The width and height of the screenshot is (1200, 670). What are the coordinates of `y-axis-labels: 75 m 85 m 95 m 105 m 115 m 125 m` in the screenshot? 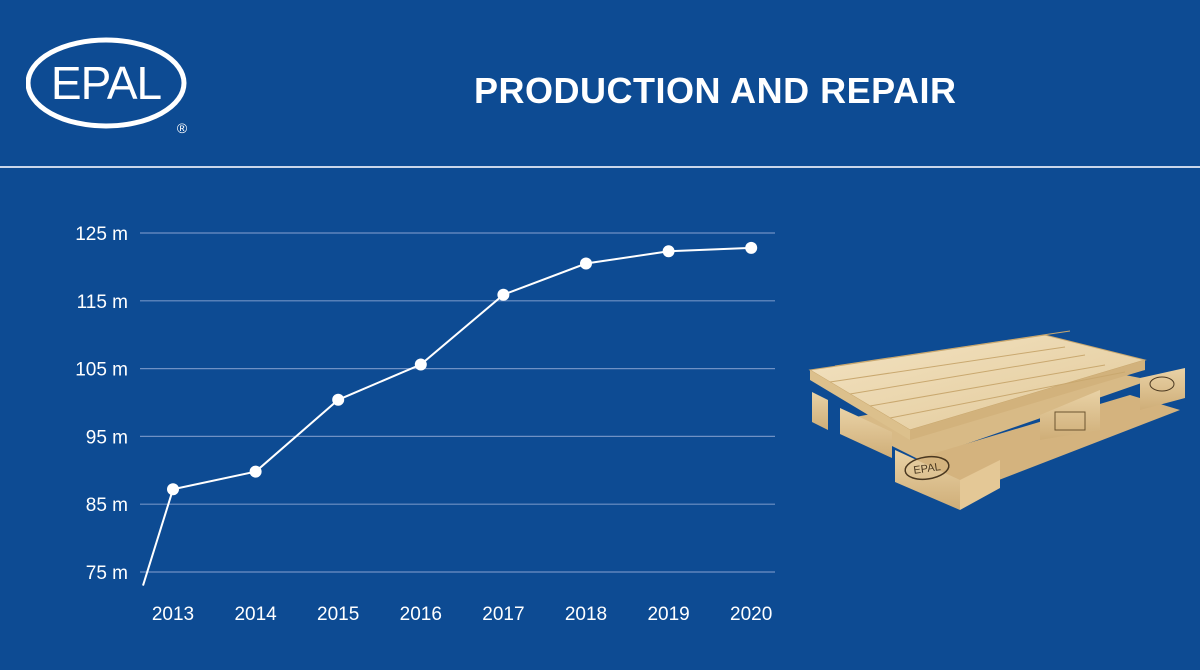 It's located at (101, 404).